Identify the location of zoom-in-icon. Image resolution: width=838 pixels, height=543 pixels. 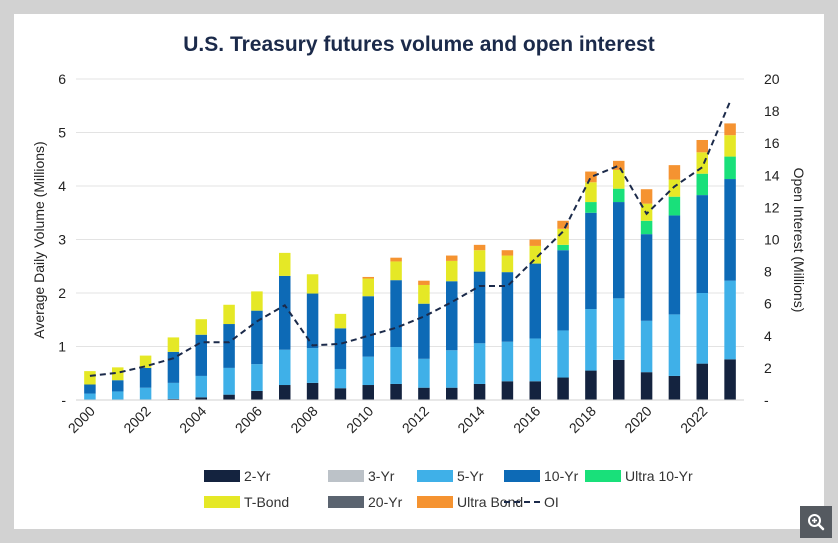
(816, 522).